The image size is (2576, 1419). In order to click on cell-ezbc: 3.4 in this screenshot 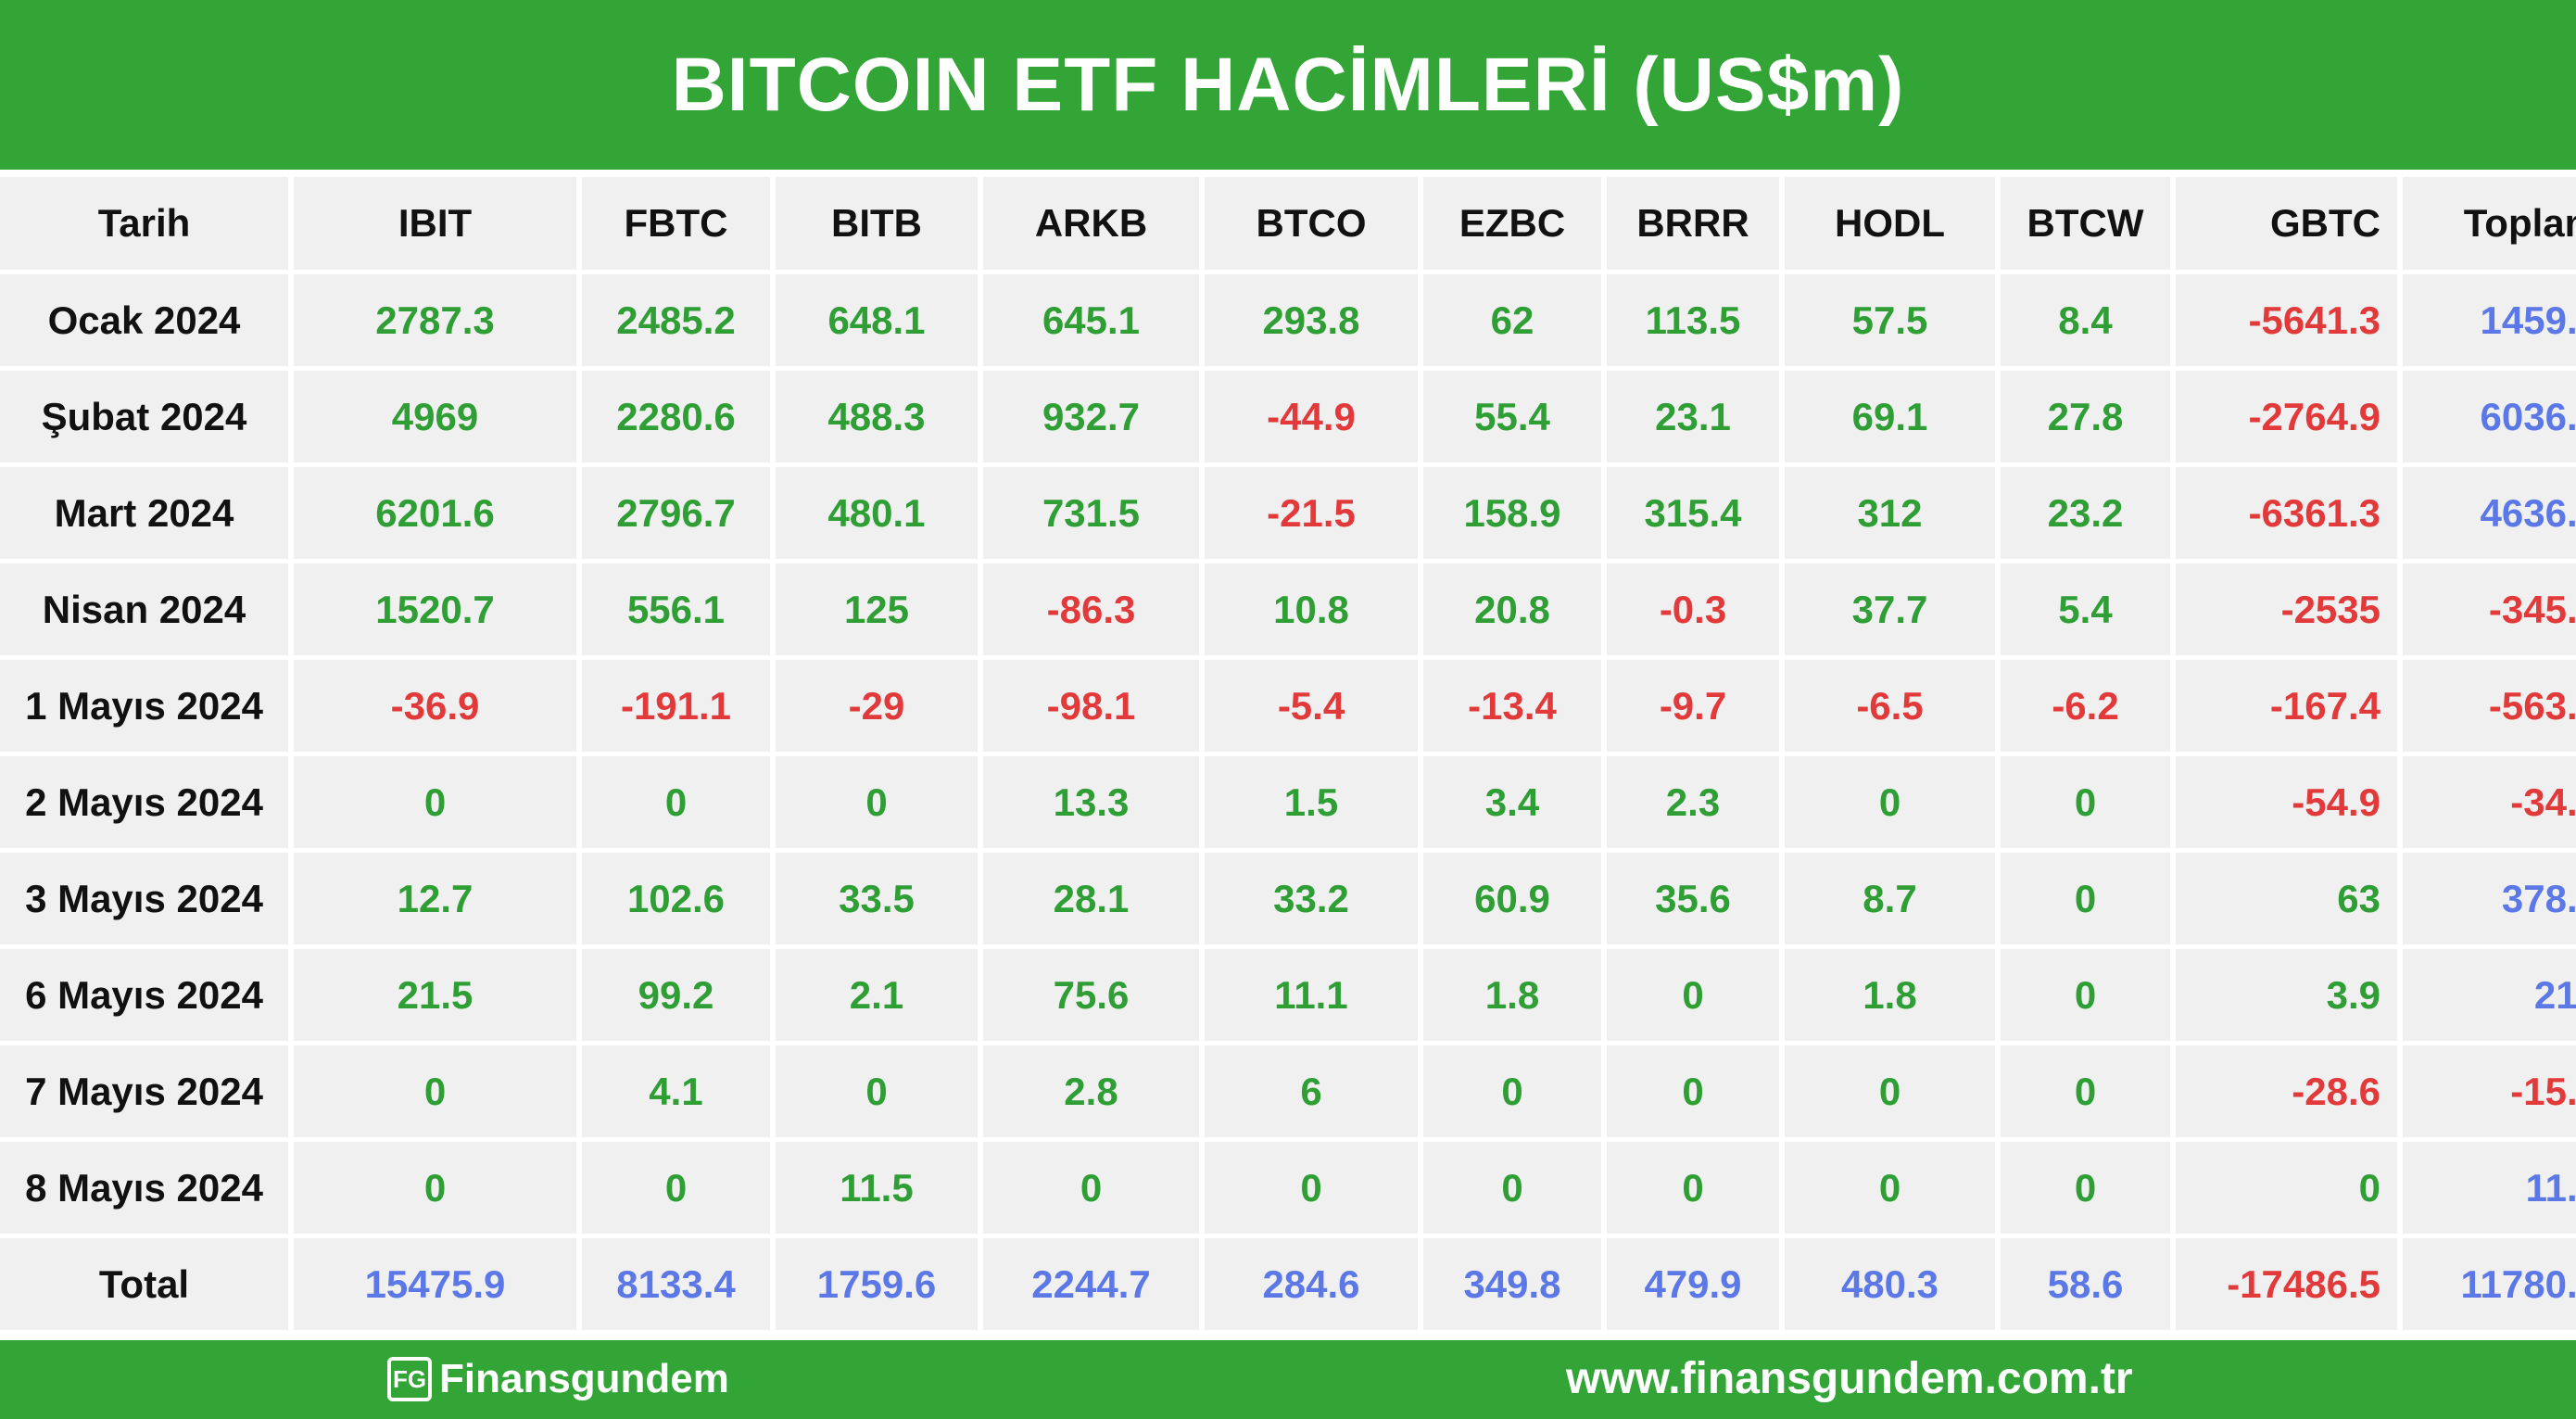, I will do `click(1512, 802)`.